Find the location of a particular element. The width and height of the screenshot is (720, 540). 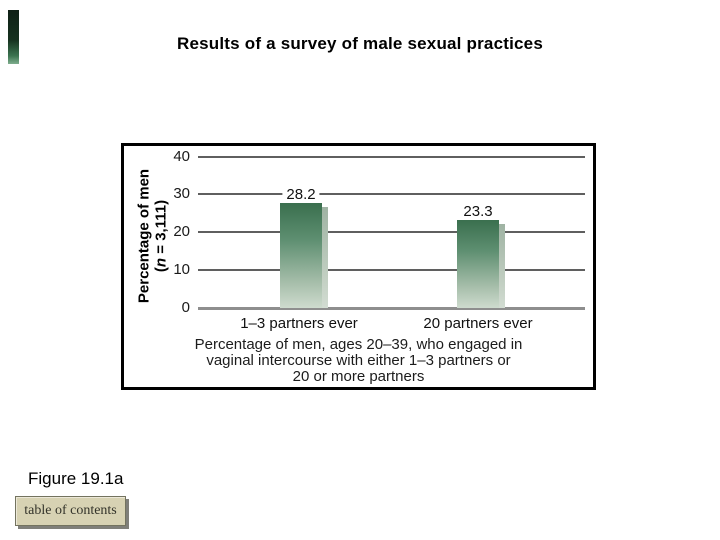

y-tick-label-40: 40 is located at coordinates (181, 156).